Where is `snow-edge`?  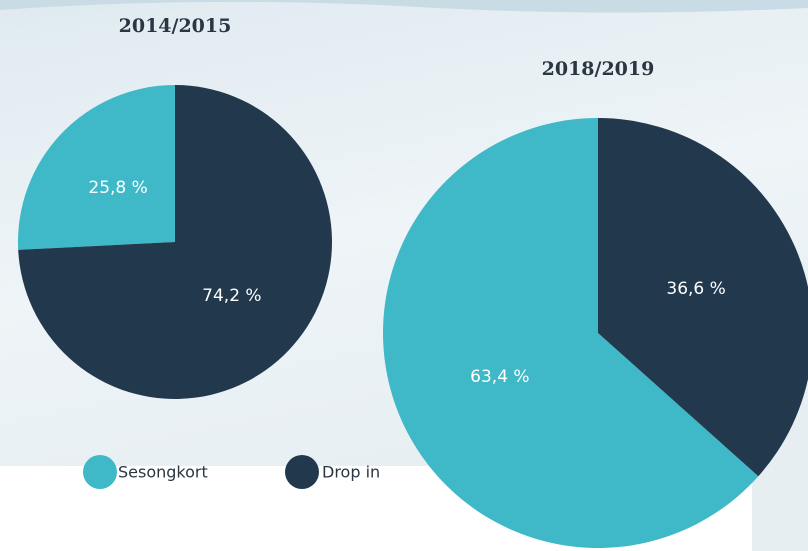 snow-edge is located at coordinates (404, 6).